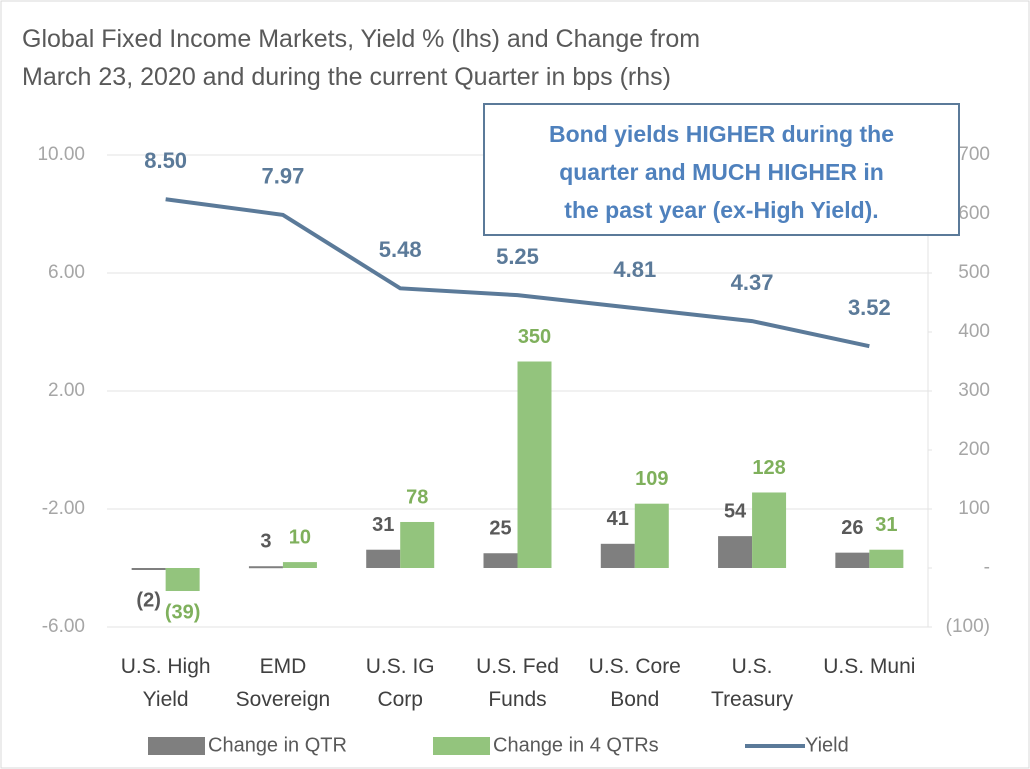  What do you see at coordinates (534, 337) in the screenshot?
I see `data-label: 350` at bounding box center [534, 337].